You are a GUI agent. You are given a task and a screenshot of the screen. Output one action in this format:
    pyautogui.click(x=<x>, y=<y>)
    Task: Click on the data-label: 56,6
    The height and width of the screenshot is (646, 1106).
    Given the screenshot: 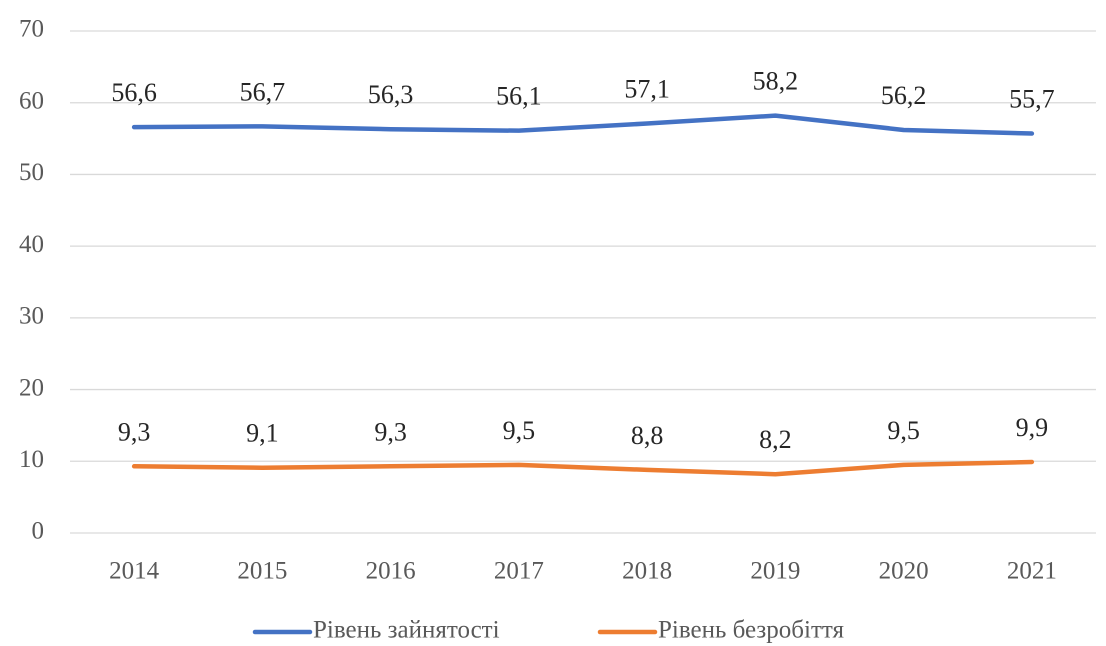 What is the action you would take?
    pyautogui.click(x=134, y=92)
    